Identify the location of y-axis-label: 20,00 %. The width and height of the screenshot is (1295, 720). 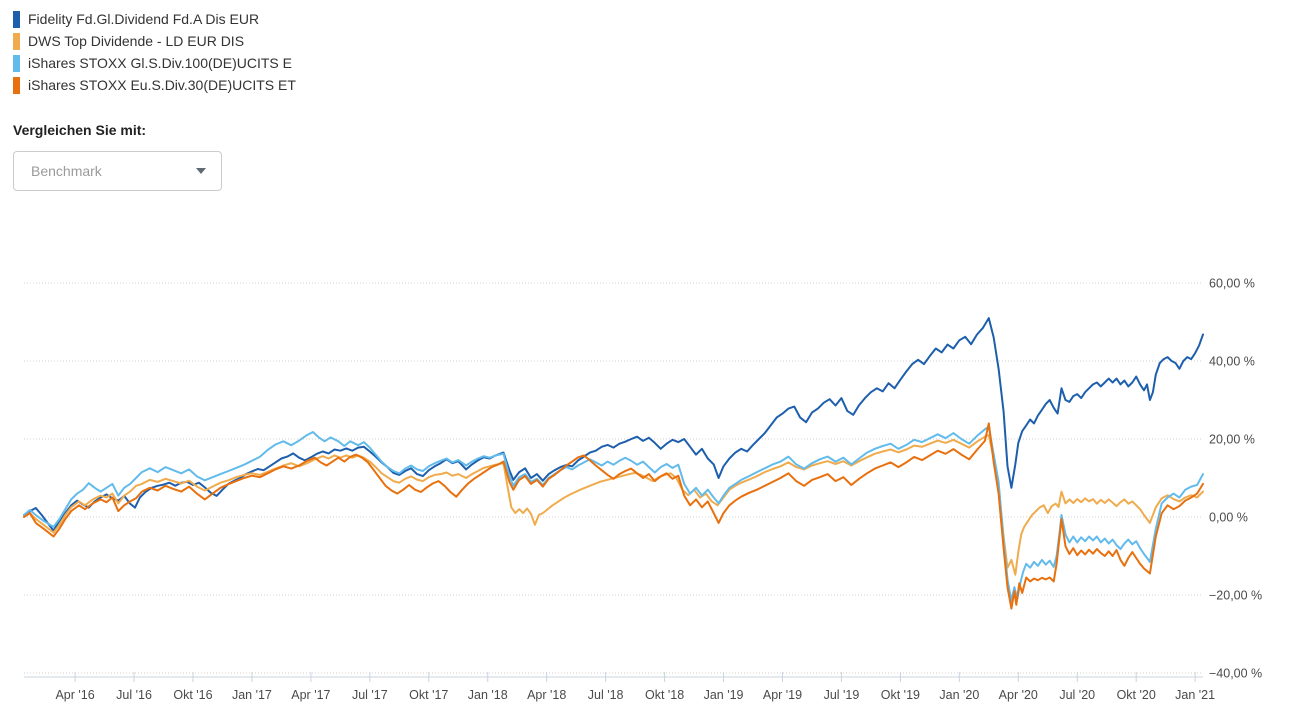
(1232, 440).